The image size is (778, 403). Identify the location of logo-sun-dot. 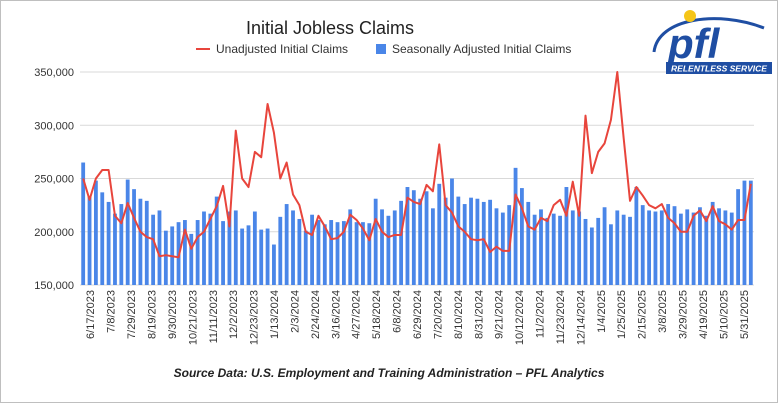
(690, 16).